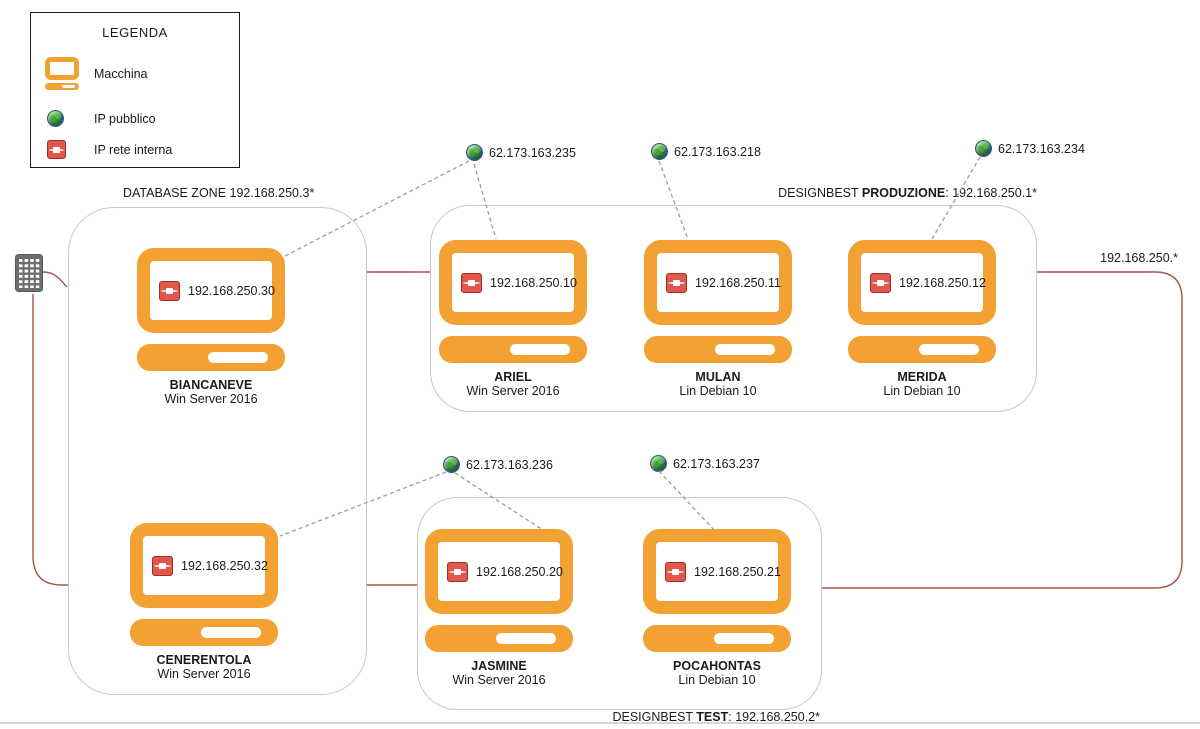  I want to click on machine-screen: 192.168.250.12, so click(922, 282).